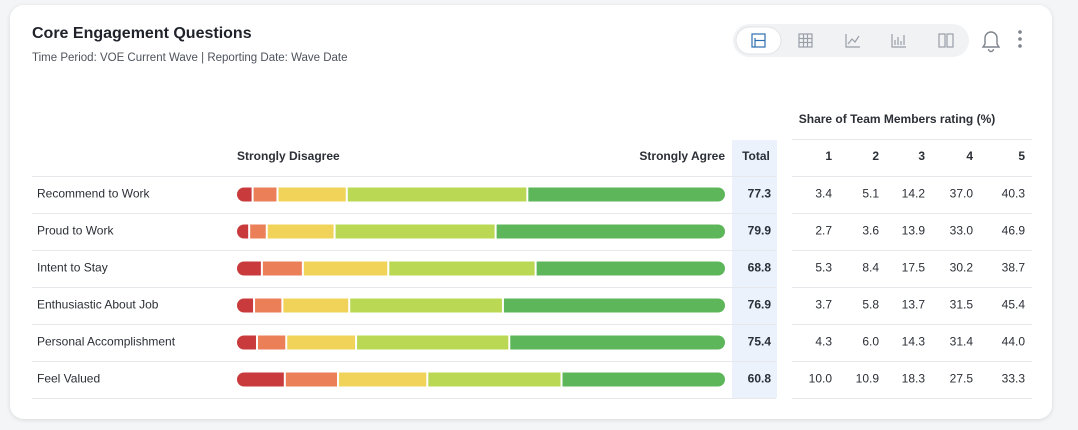 The width and height of the screenshot is (1078, 430). What do you see at coordinates (870, 305) in the screenshot?
I see `share-value: 5.8` at bounding box center [870, 305].